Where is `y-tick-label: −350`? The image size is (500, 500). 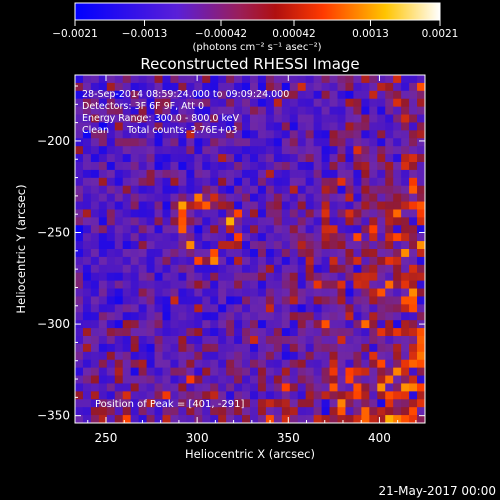 y-tick-label: −350 is located at coordinates (53, 416).